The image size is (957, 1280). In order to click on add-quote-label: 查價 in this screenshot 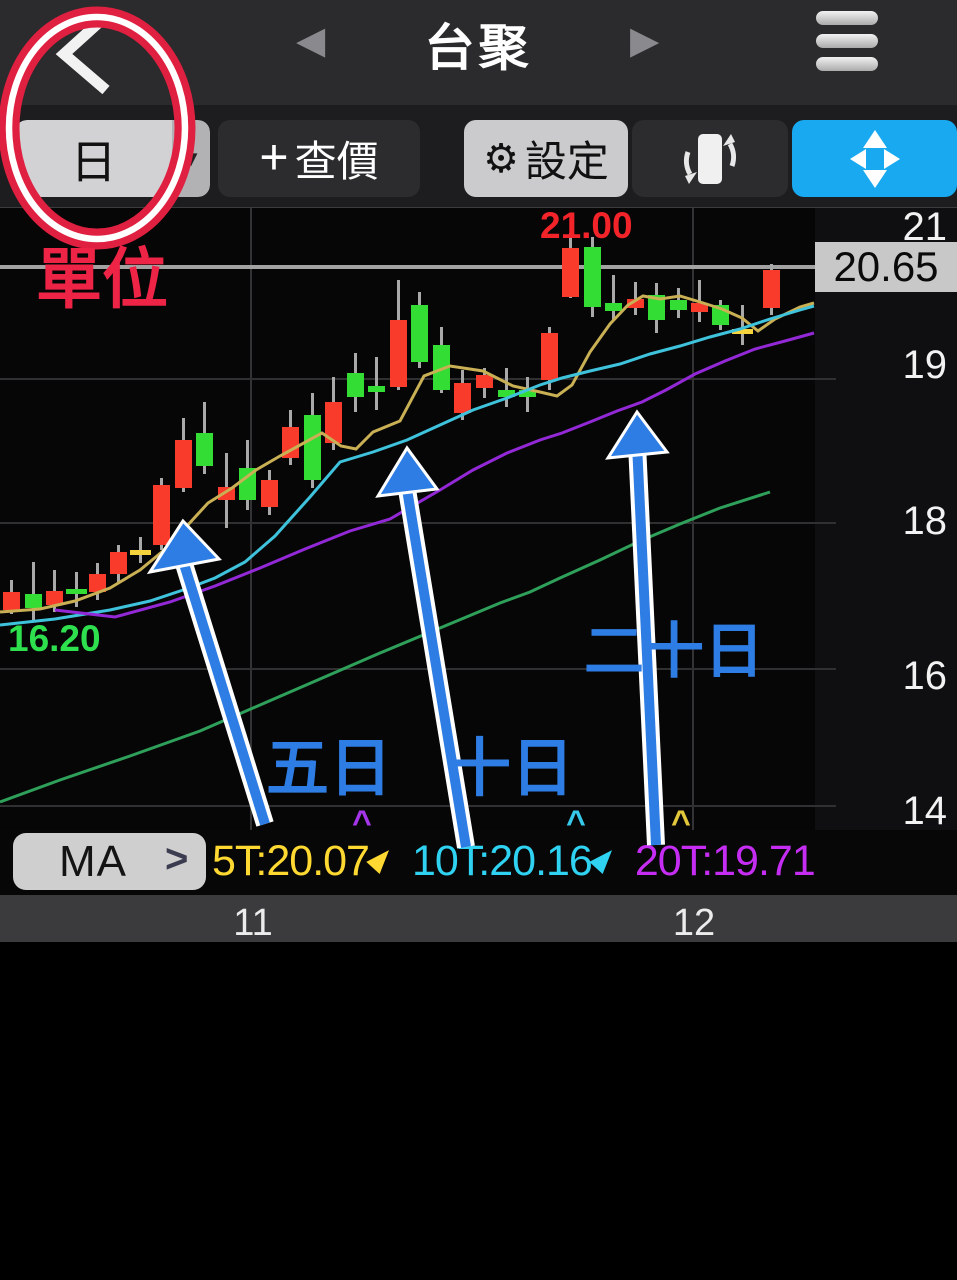, I will do `click(336, 161)`.